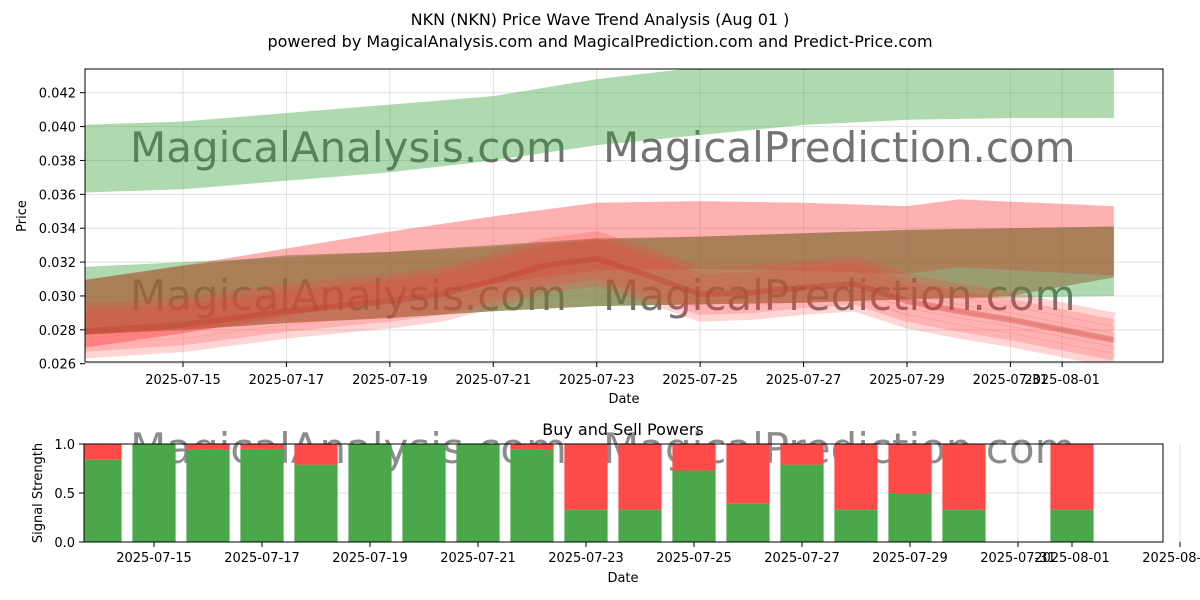 The image size is (1200, 600). What do you see at coordinates (802, 558) in the screenshot?
I see `signal-x-tick-label: 2025-07-27` at bounding box center [802, 558].